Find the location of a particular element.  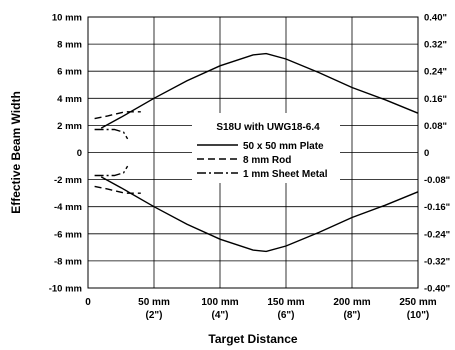

y-tick-label-right: 0.40" is located at coordinates (435, 18).